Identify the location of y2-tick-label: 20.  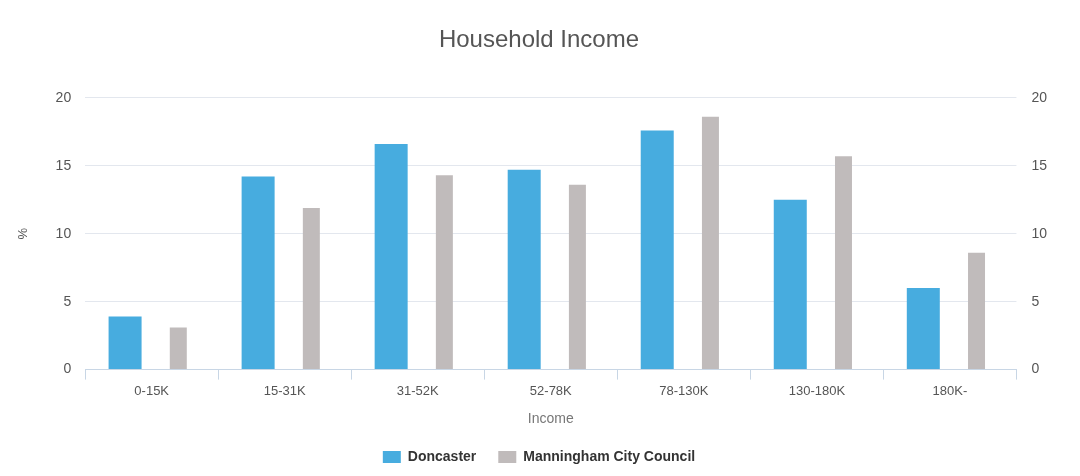
(1039, 96).